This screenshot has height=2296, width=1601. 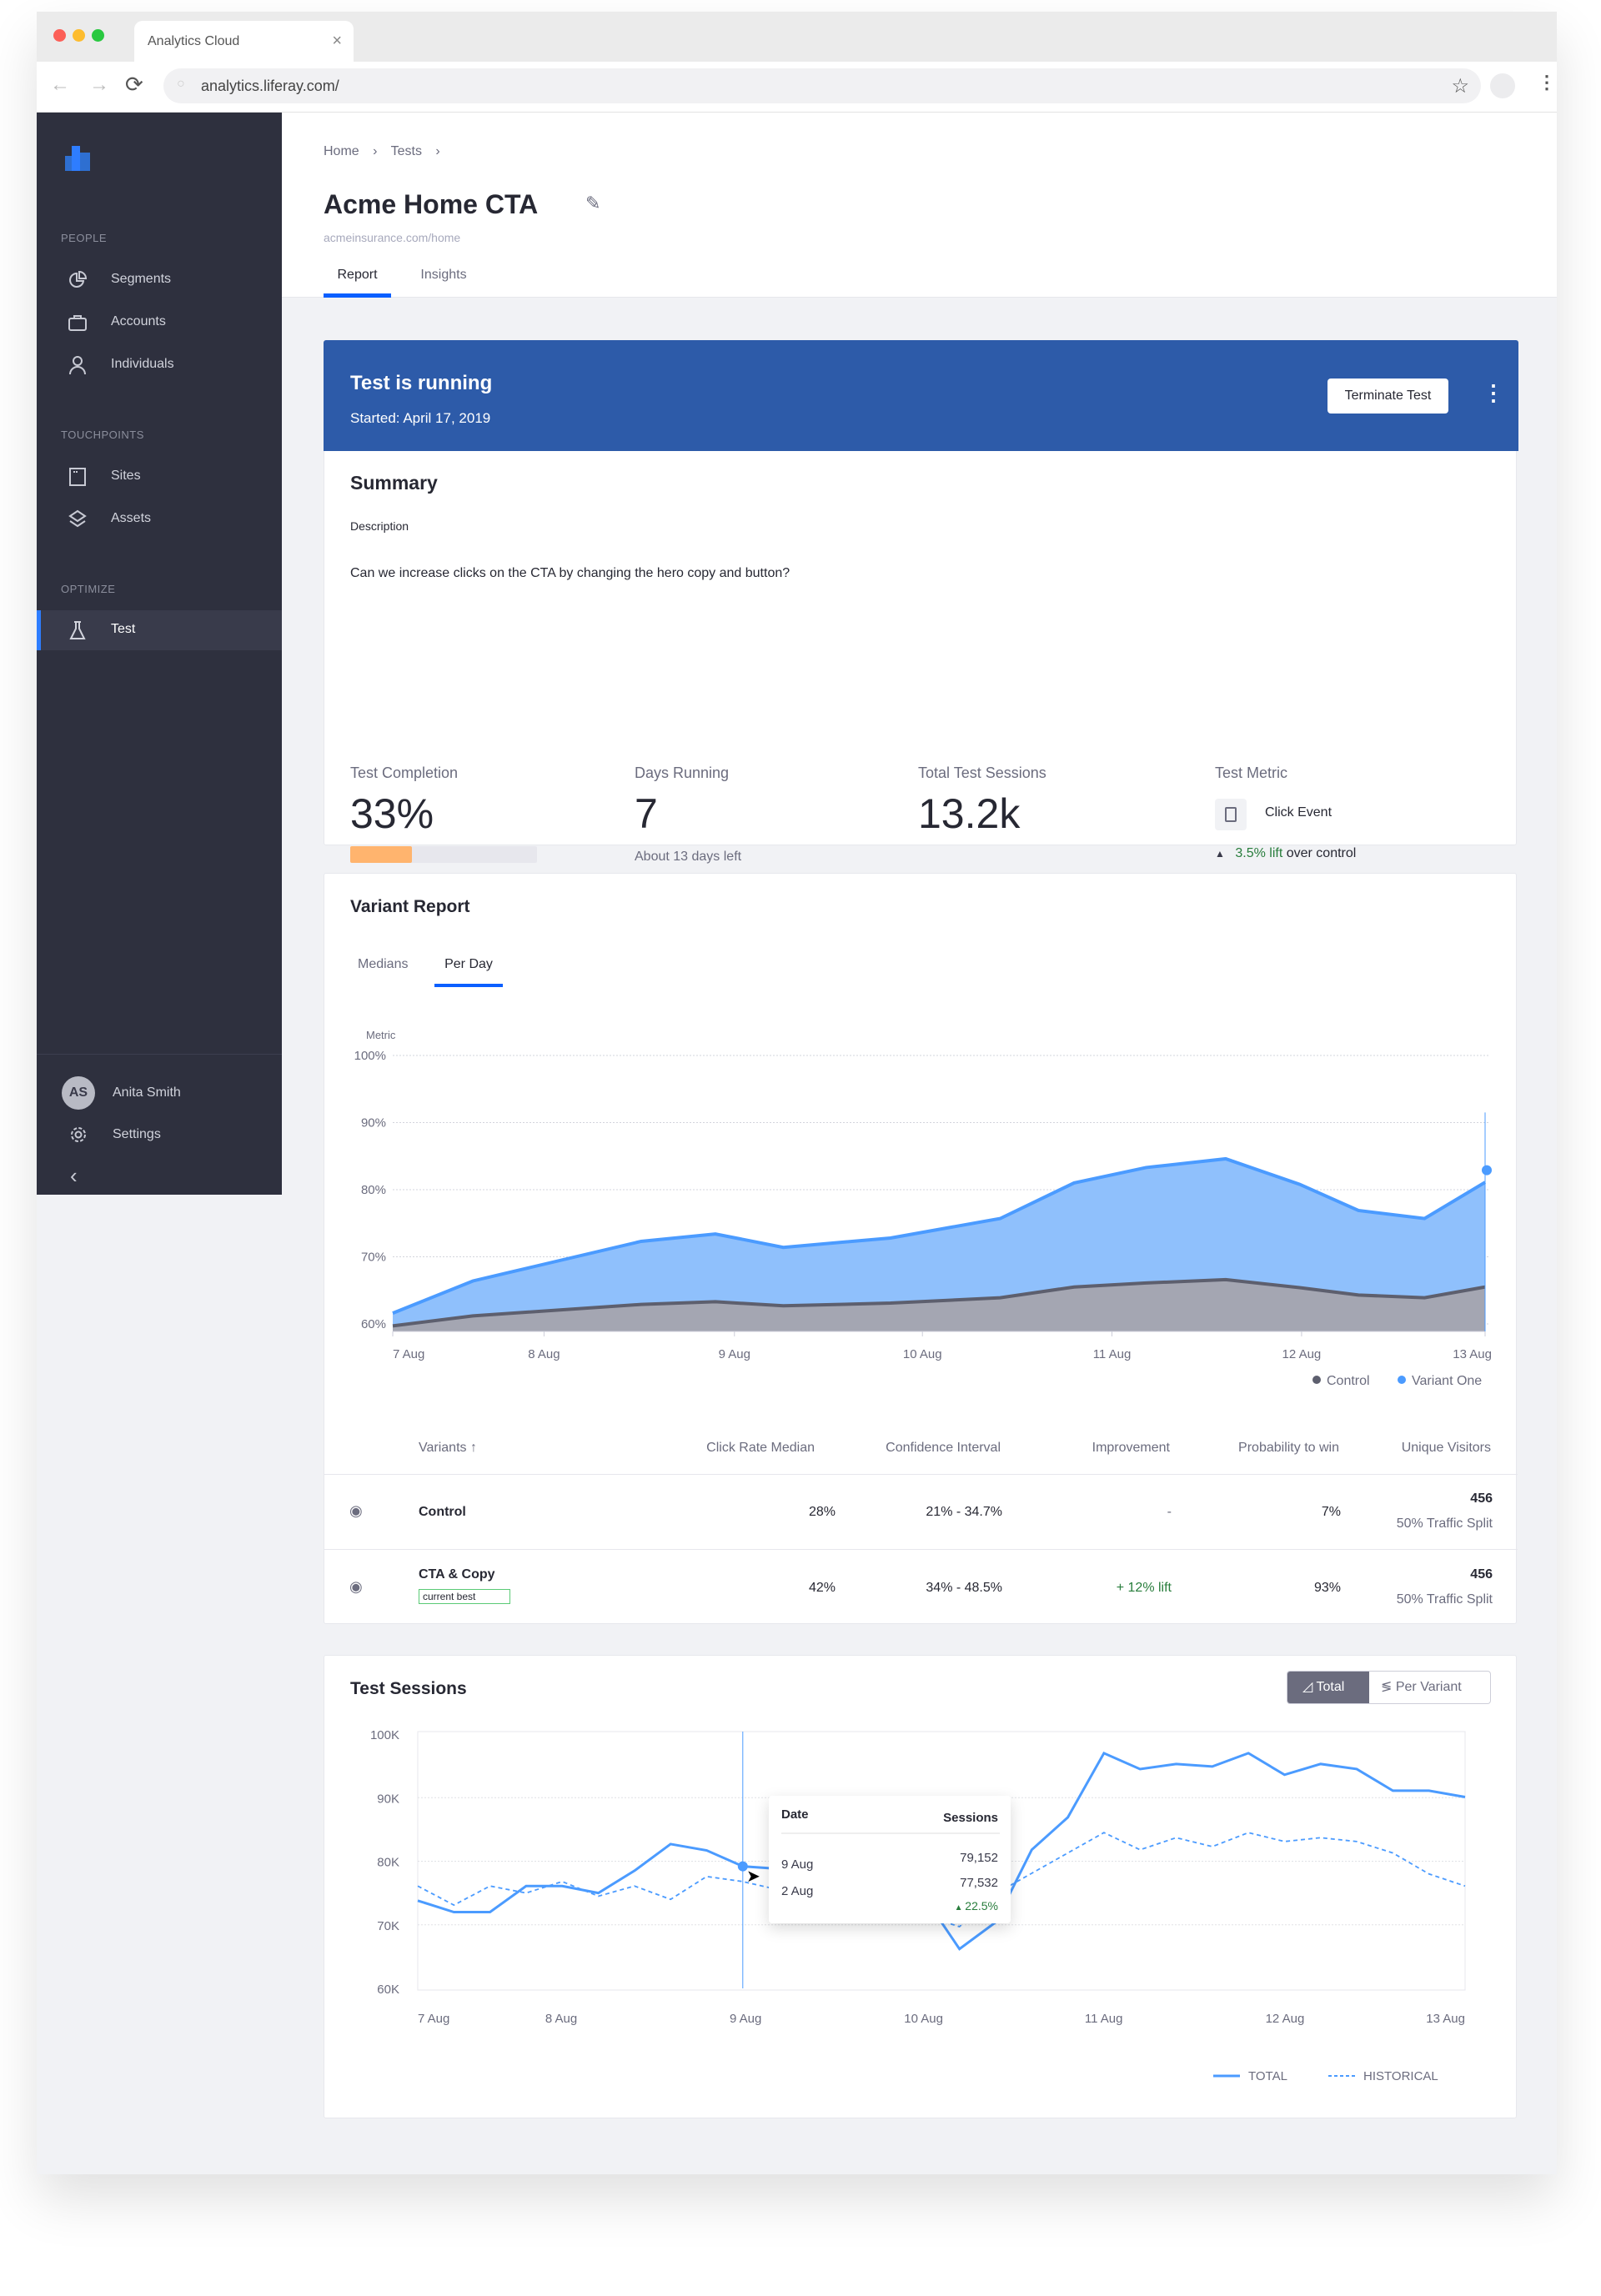 What do you see at coordinates (822, 85) in the screenshot?
I see `url-input: ○ analytics.liferay.com/ ☆` at bounding box center [822, 85].